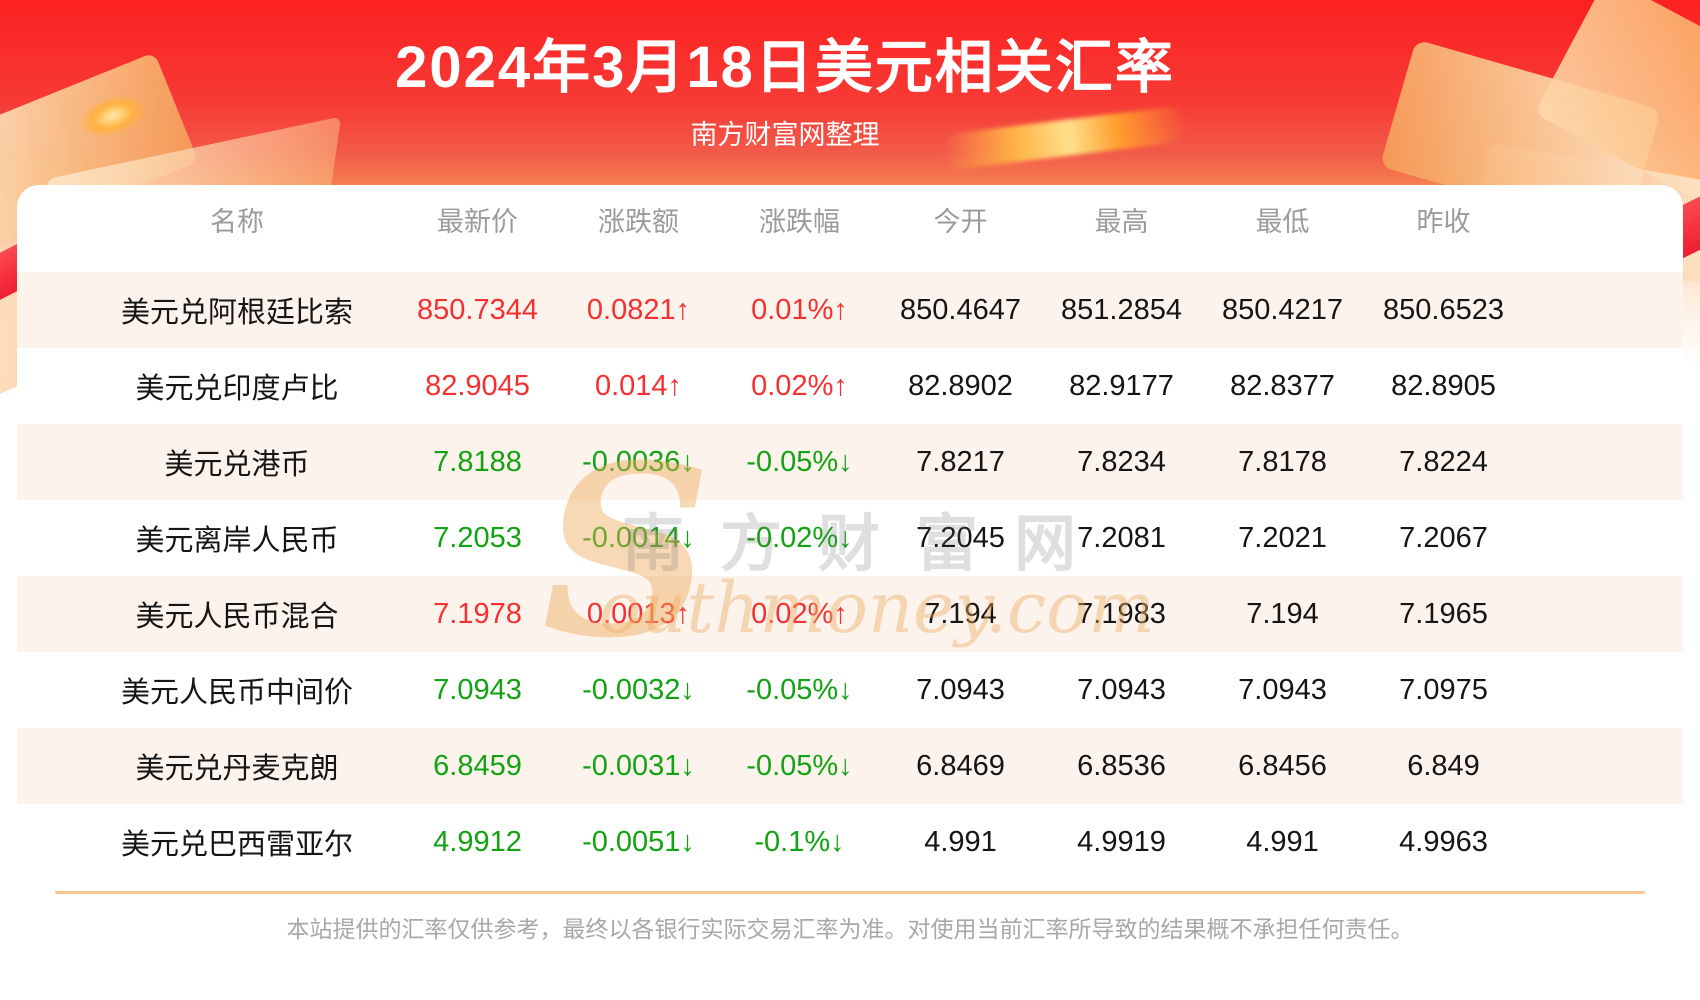  Describe the element at coordinates (477, 765) in the screenshot. I see `latest-price: 6.8459` at that location.